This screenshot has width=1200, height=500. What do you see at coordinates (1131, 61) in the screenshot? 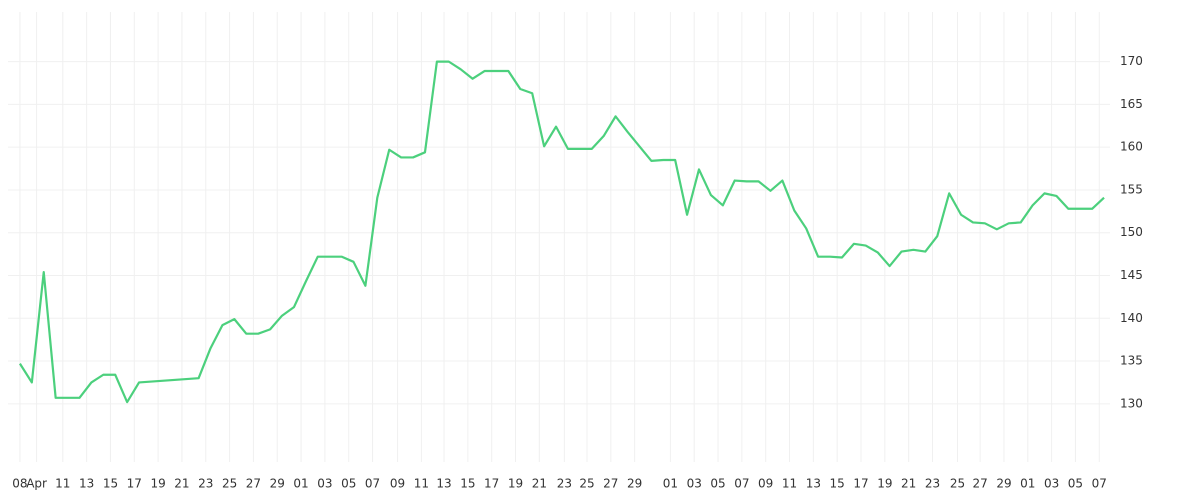
I see `y-tick-label: 170` at bounding box center [1131, 61].